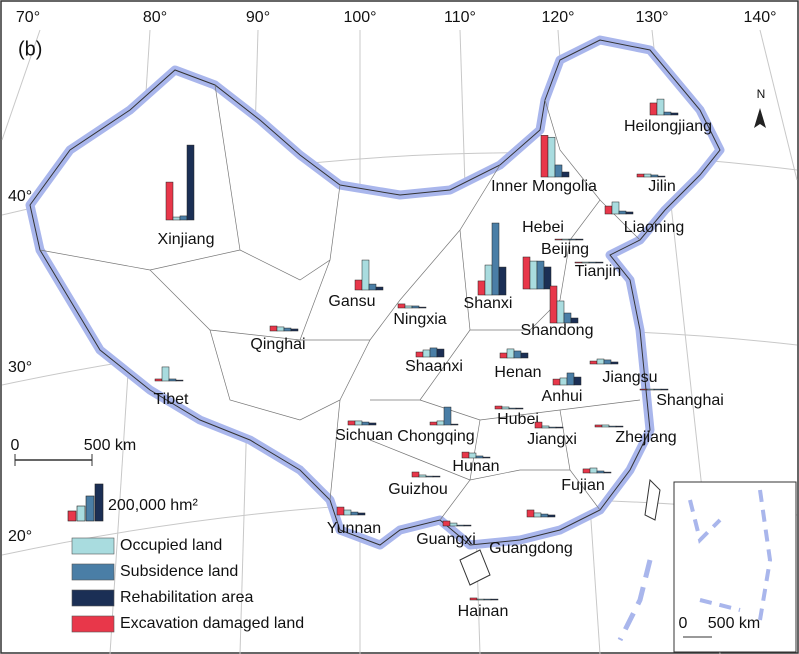 The width and height of the screenshot is (799, 654). What do you see at coordinates (186, 239) in the screenshot?
I see `province-label: Xinjiang` at bounding box center [186, 239].